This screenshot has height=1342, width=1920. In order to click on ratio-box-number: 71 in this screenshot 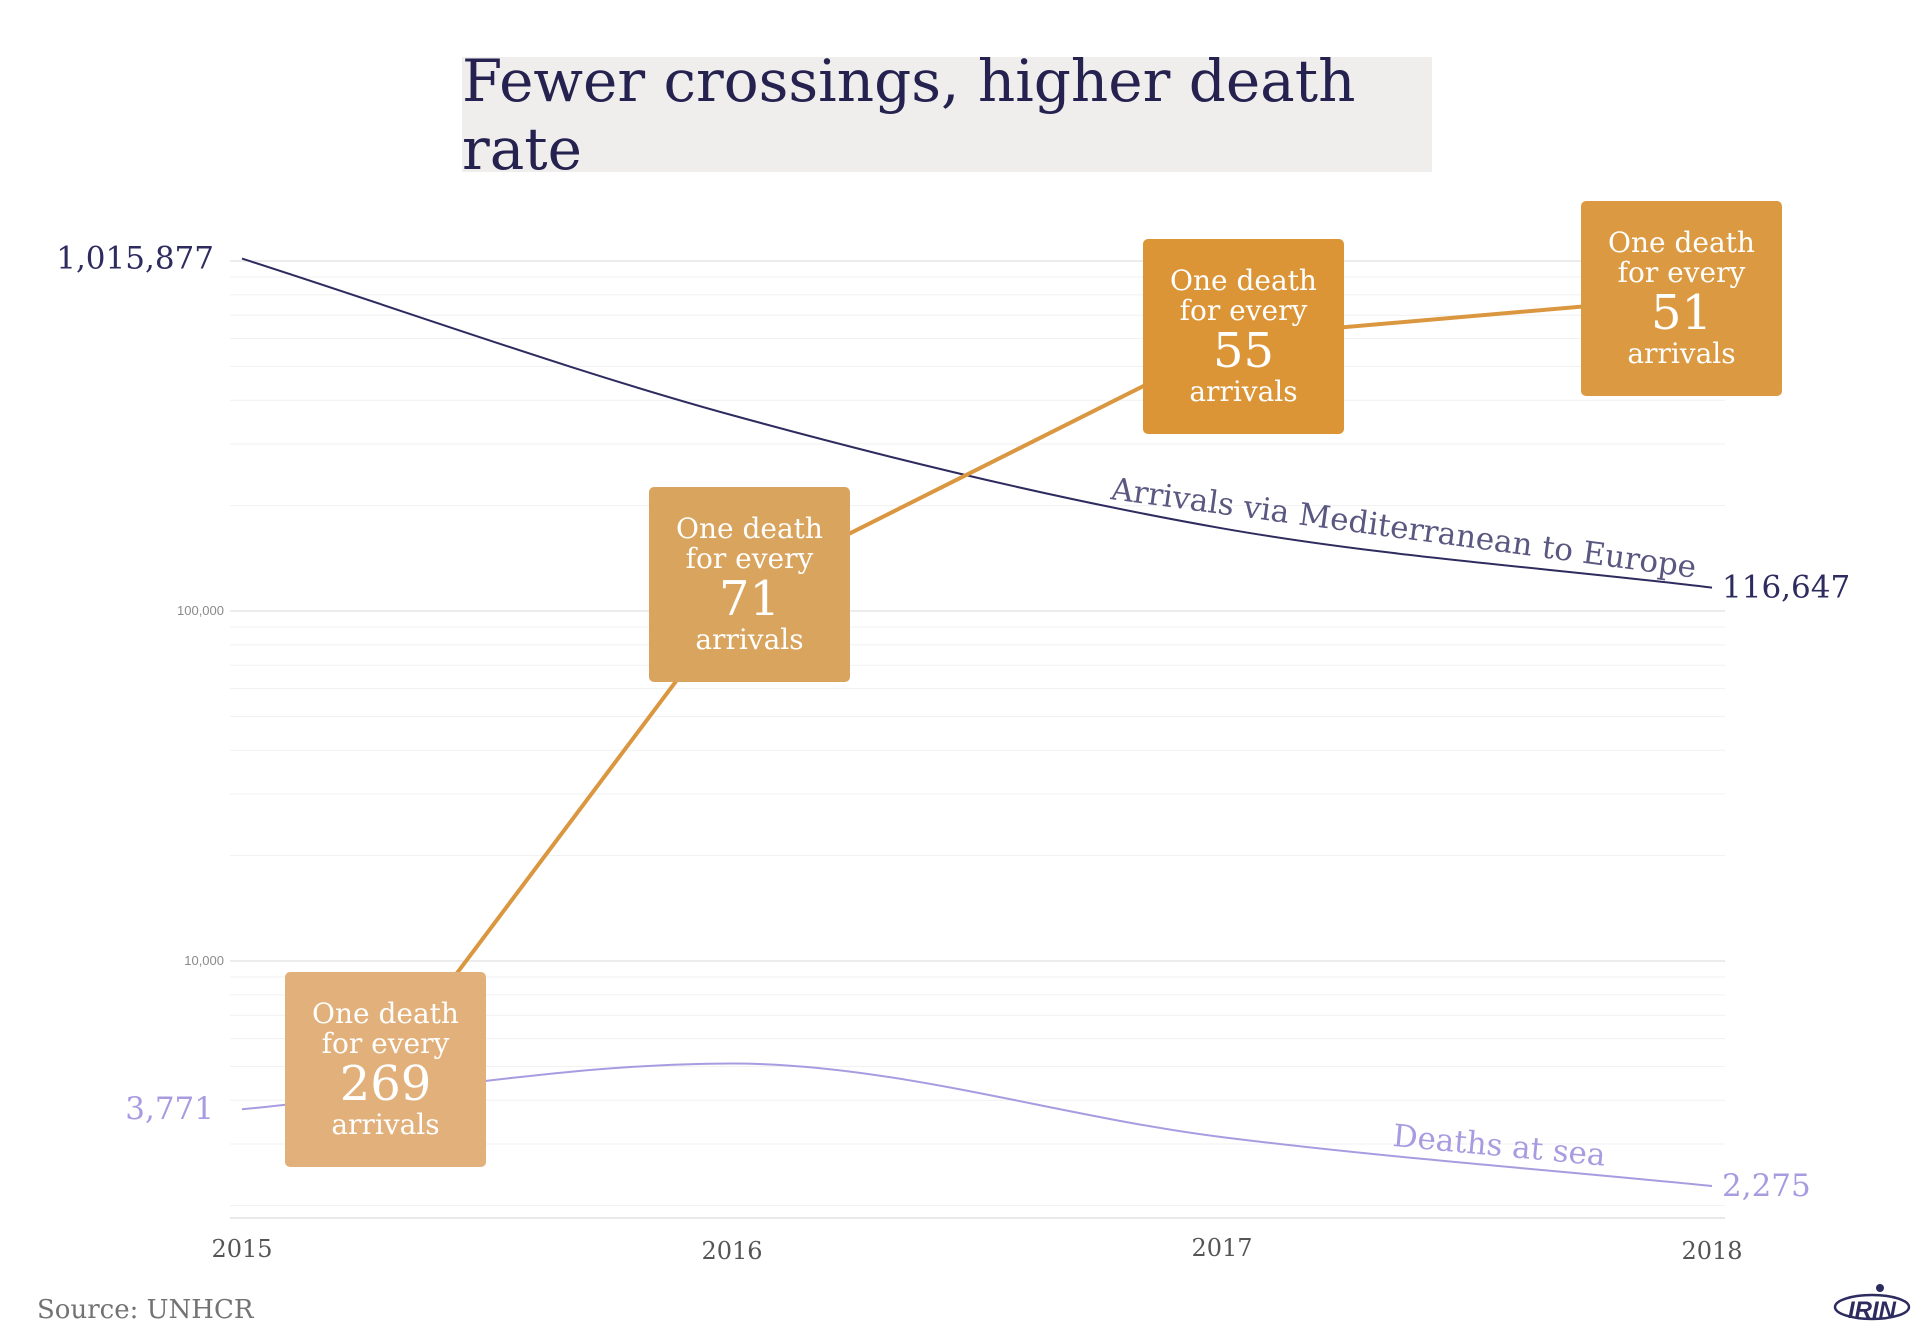, I will do `click(749, 599)`.